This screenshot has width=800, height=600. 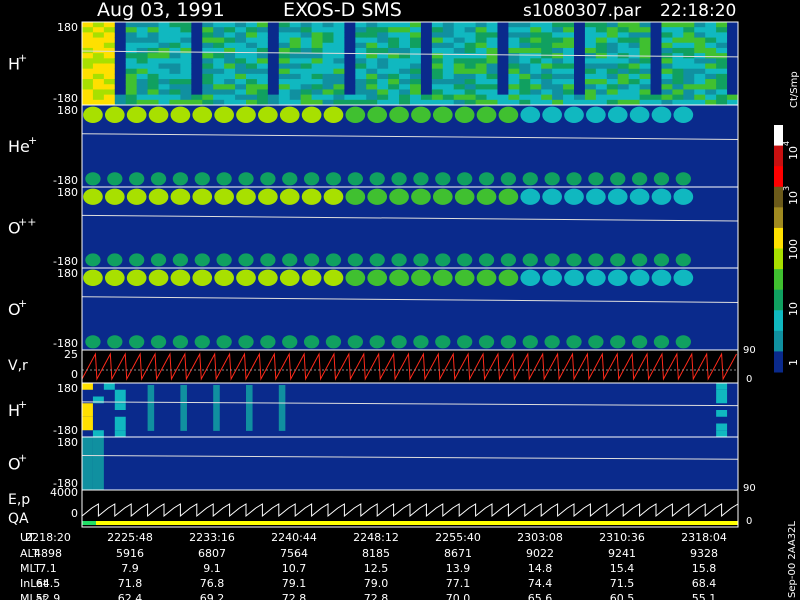 I want to click on ymax-label-6: 180, so click(x=67, y=442).